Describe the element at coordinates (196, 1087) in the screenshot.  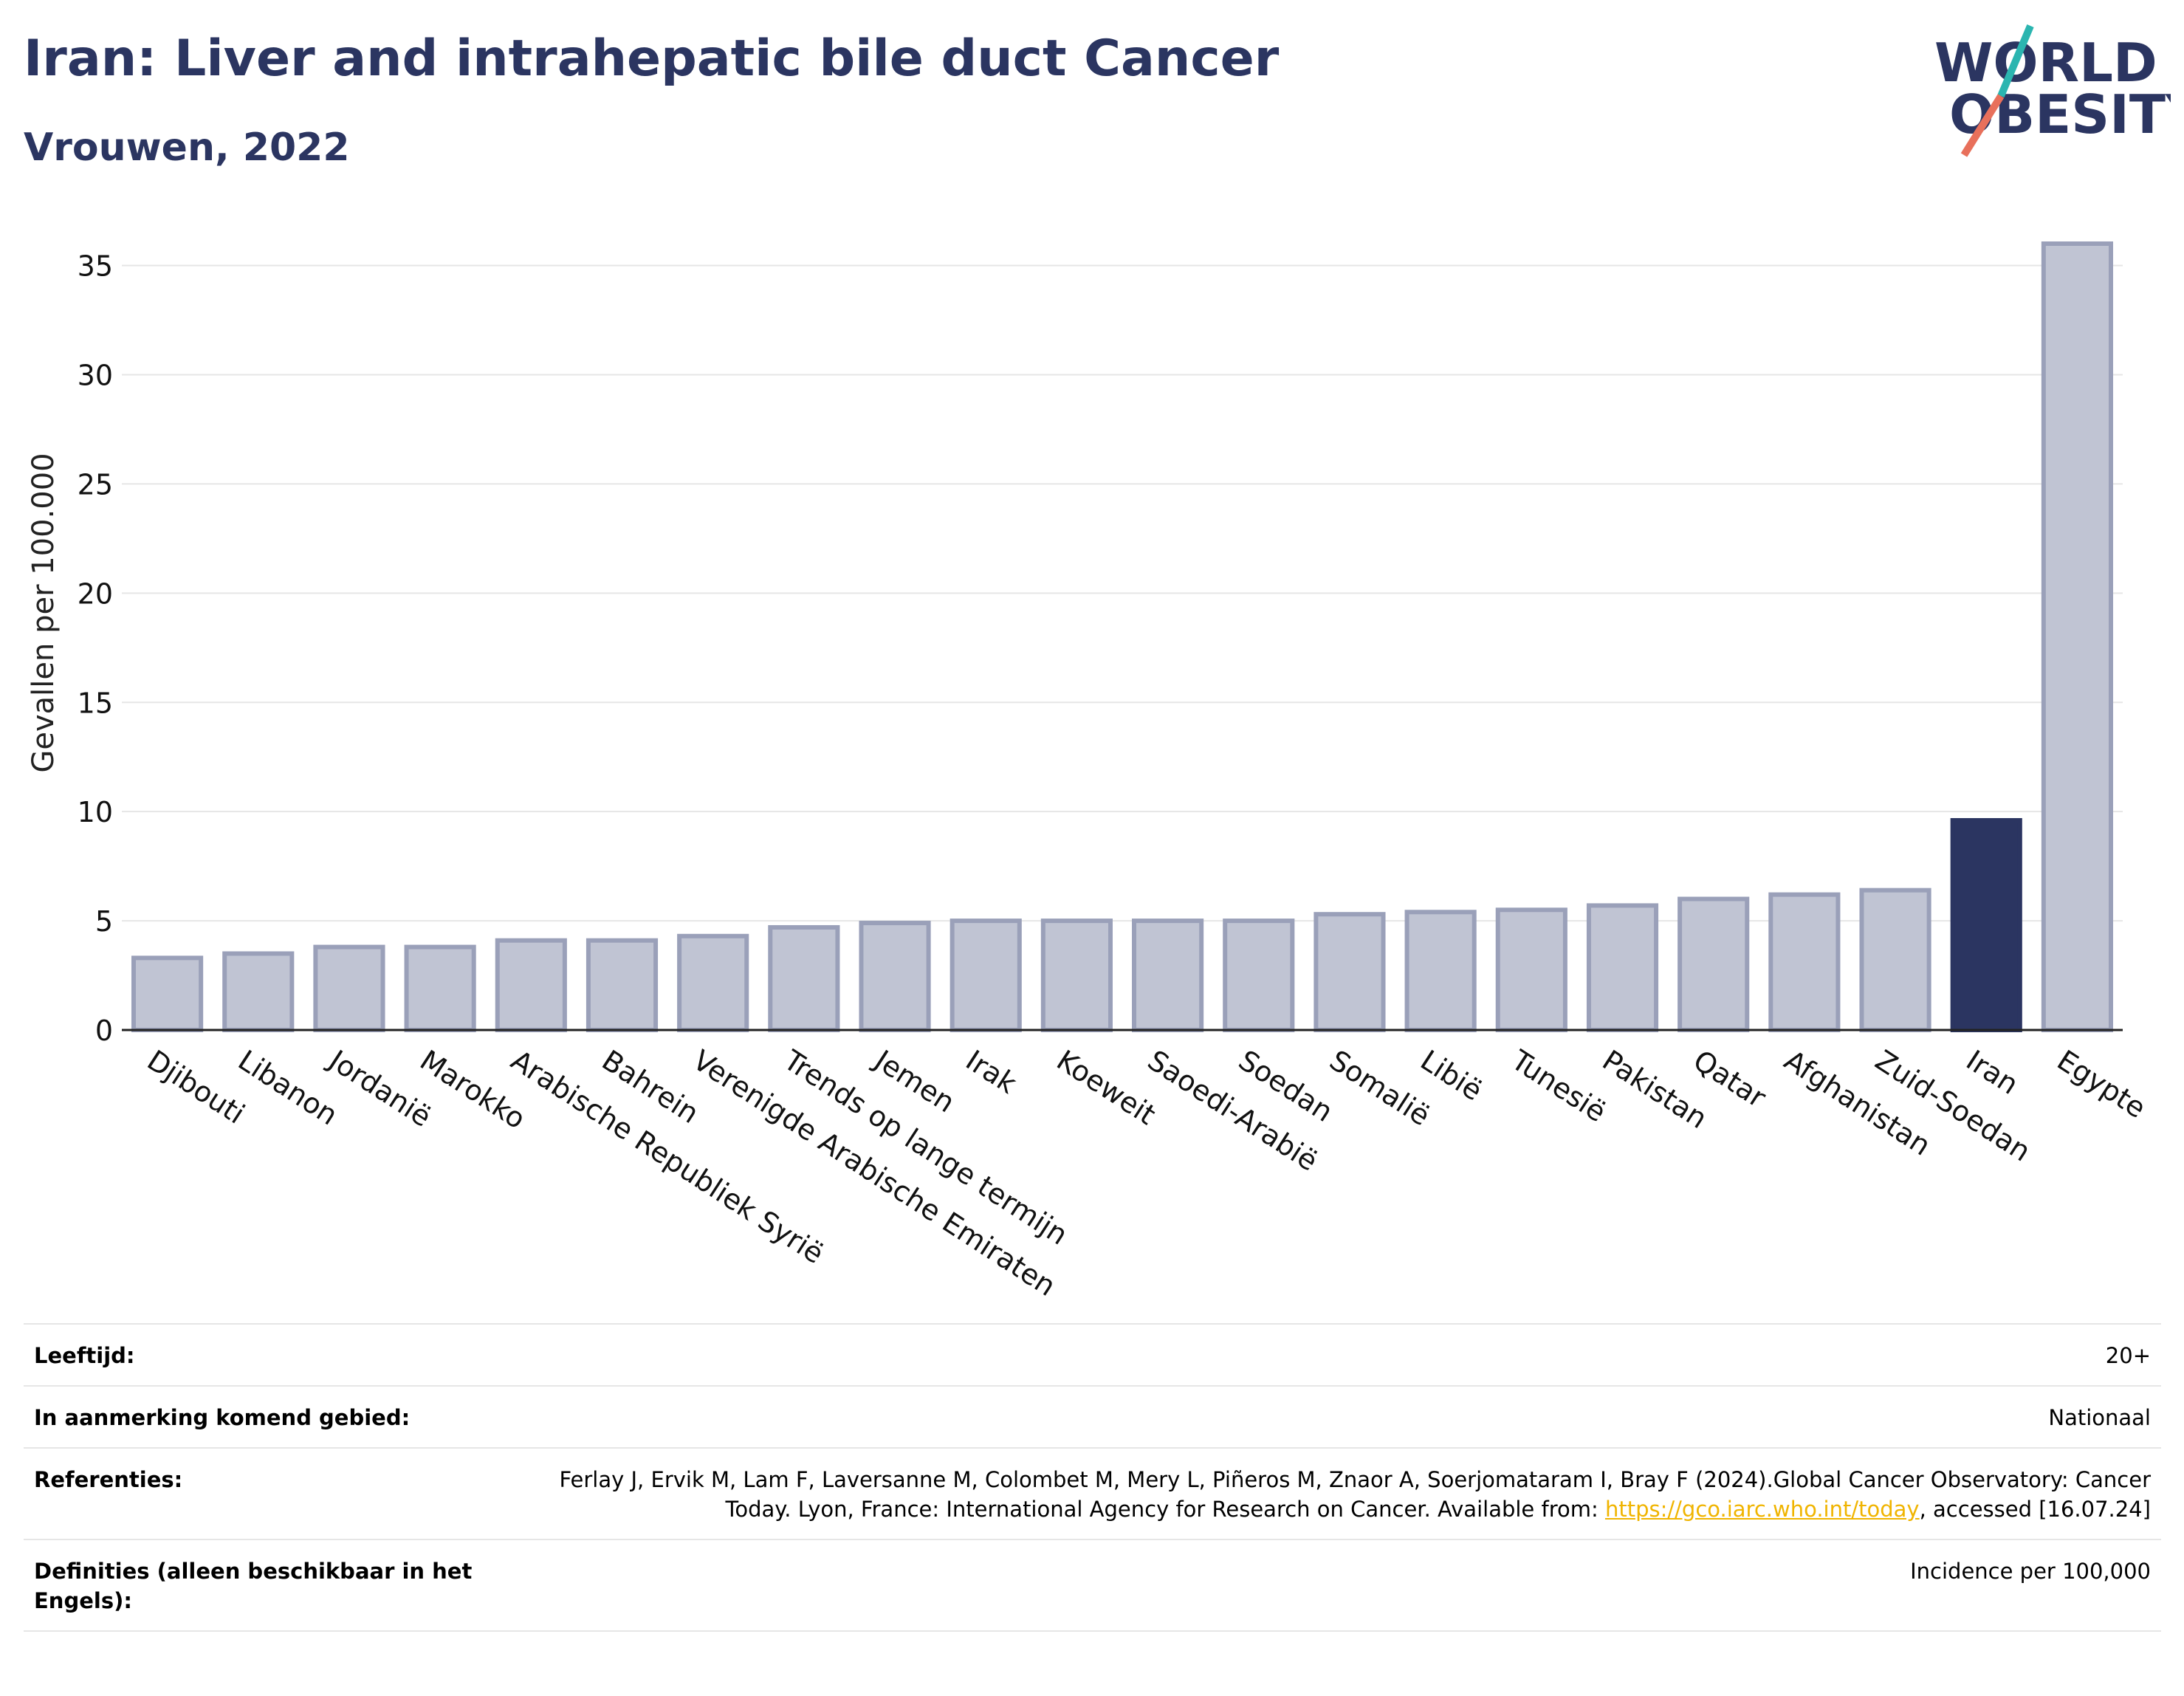
I see `x-tick-label: Djibouti` at that location.